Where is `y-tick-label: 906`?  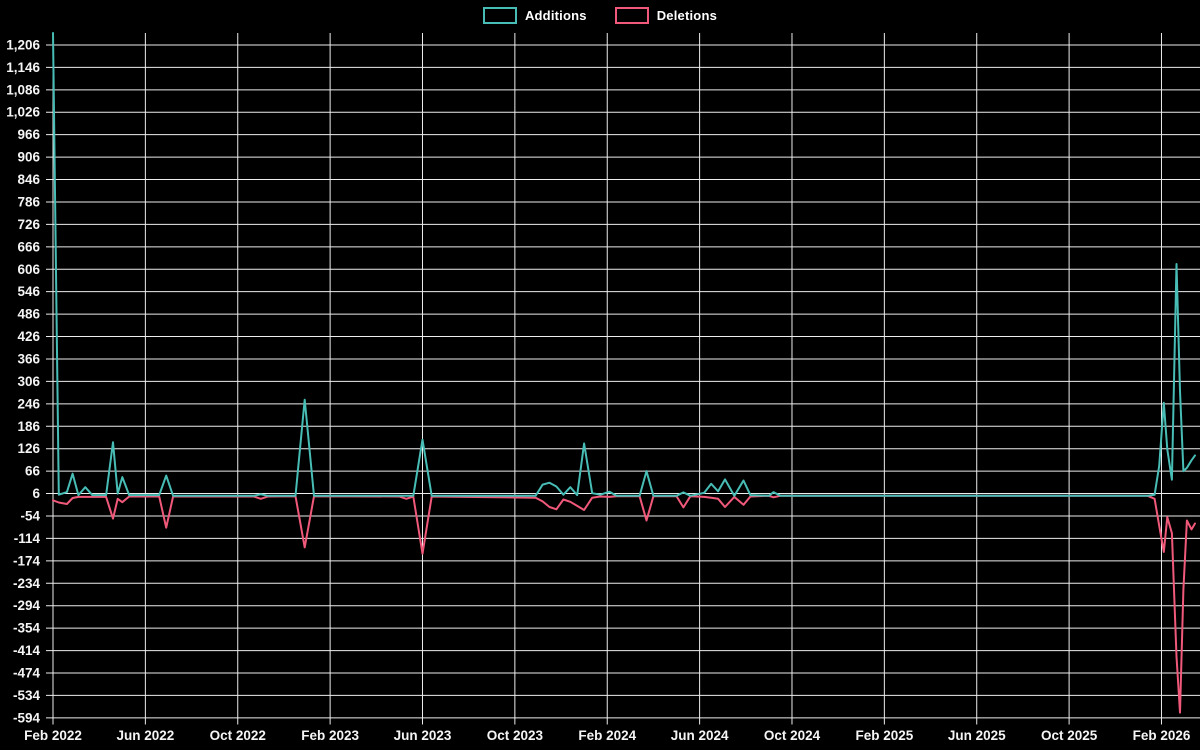 y-tick-label: 906 is located at coordinates (28, 157).